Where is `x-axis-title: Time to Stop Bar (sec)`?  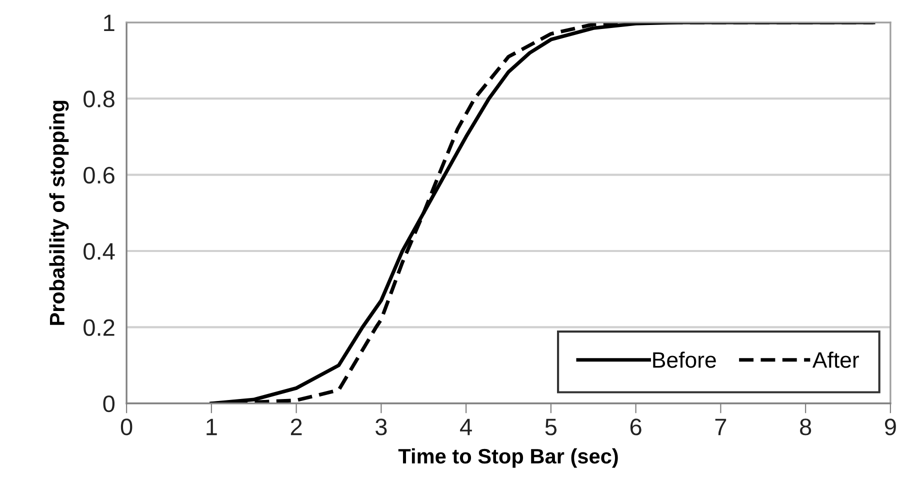
x-axis-title: Time to Stop Bar (sec) is located at coordinates (508, 458).